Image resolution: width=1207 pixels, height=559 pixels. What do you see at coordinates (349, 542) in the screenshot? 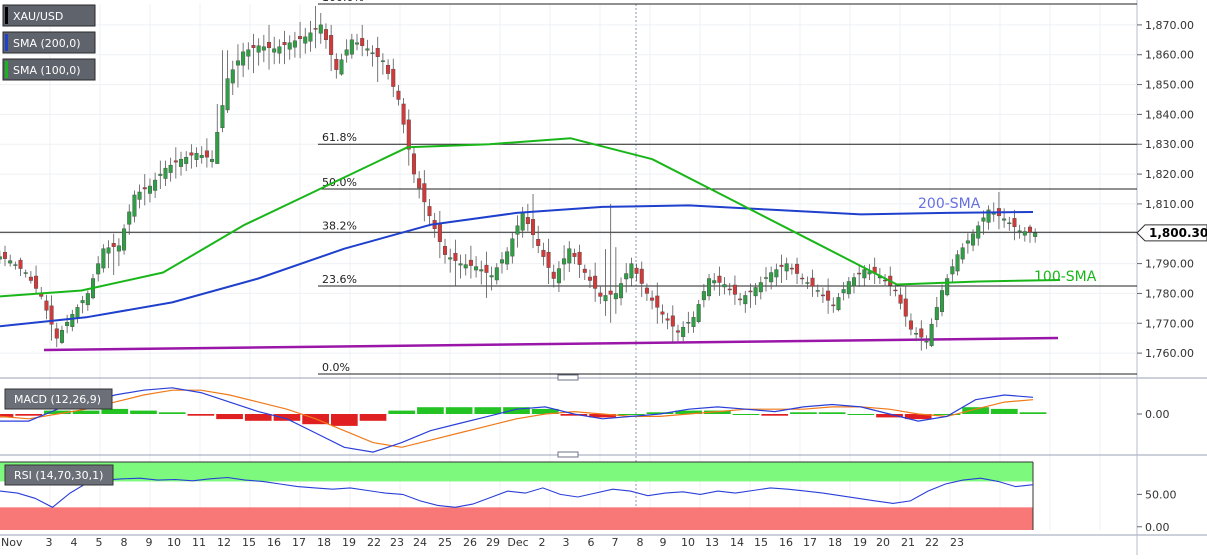
I see `x-axis-tick-label: 19` at bounding box center [349, 542].